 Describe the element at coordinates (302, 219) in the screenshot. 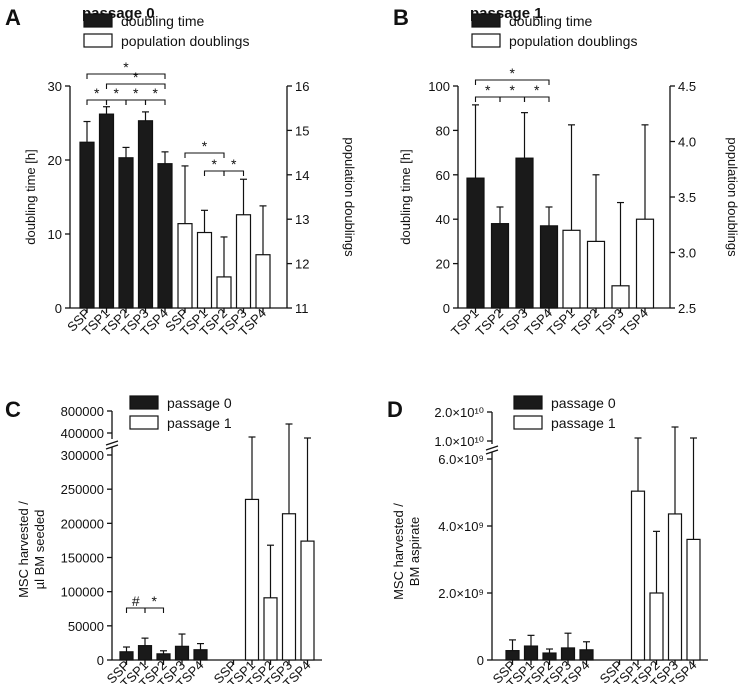

I see `right-tick-label: 13` at that location.